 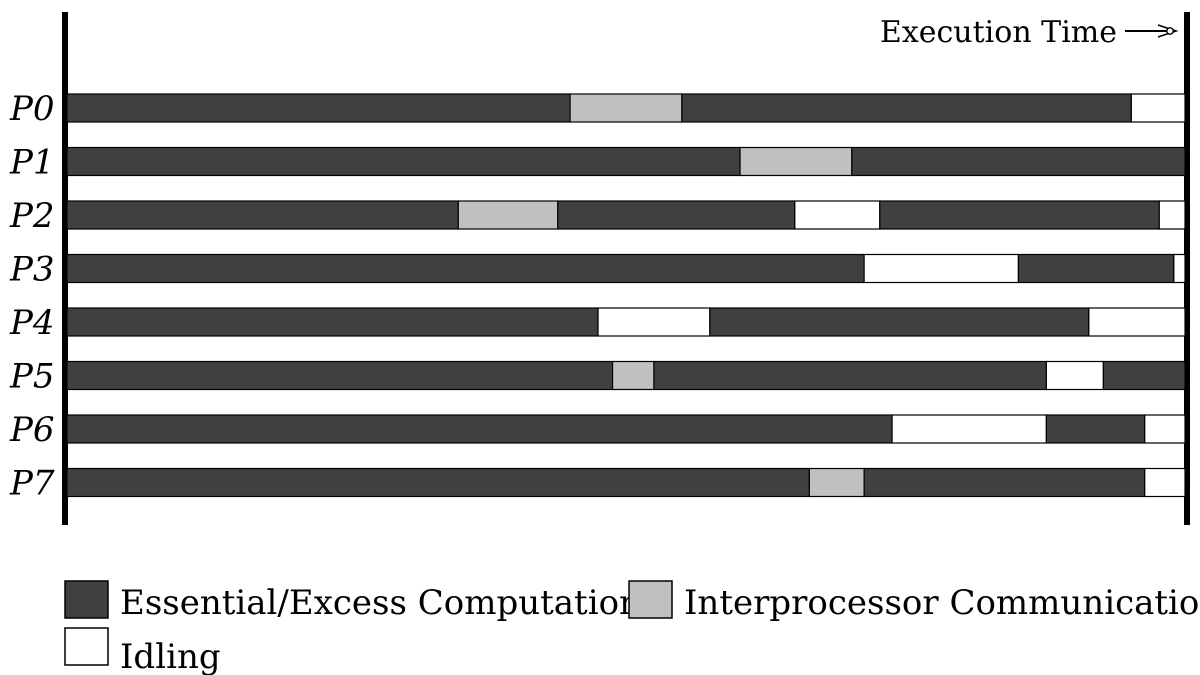 What do you see at coordinates (32, 377) in the screenshot?
I see `processor-label: P5` at bounding box center [32, 377].